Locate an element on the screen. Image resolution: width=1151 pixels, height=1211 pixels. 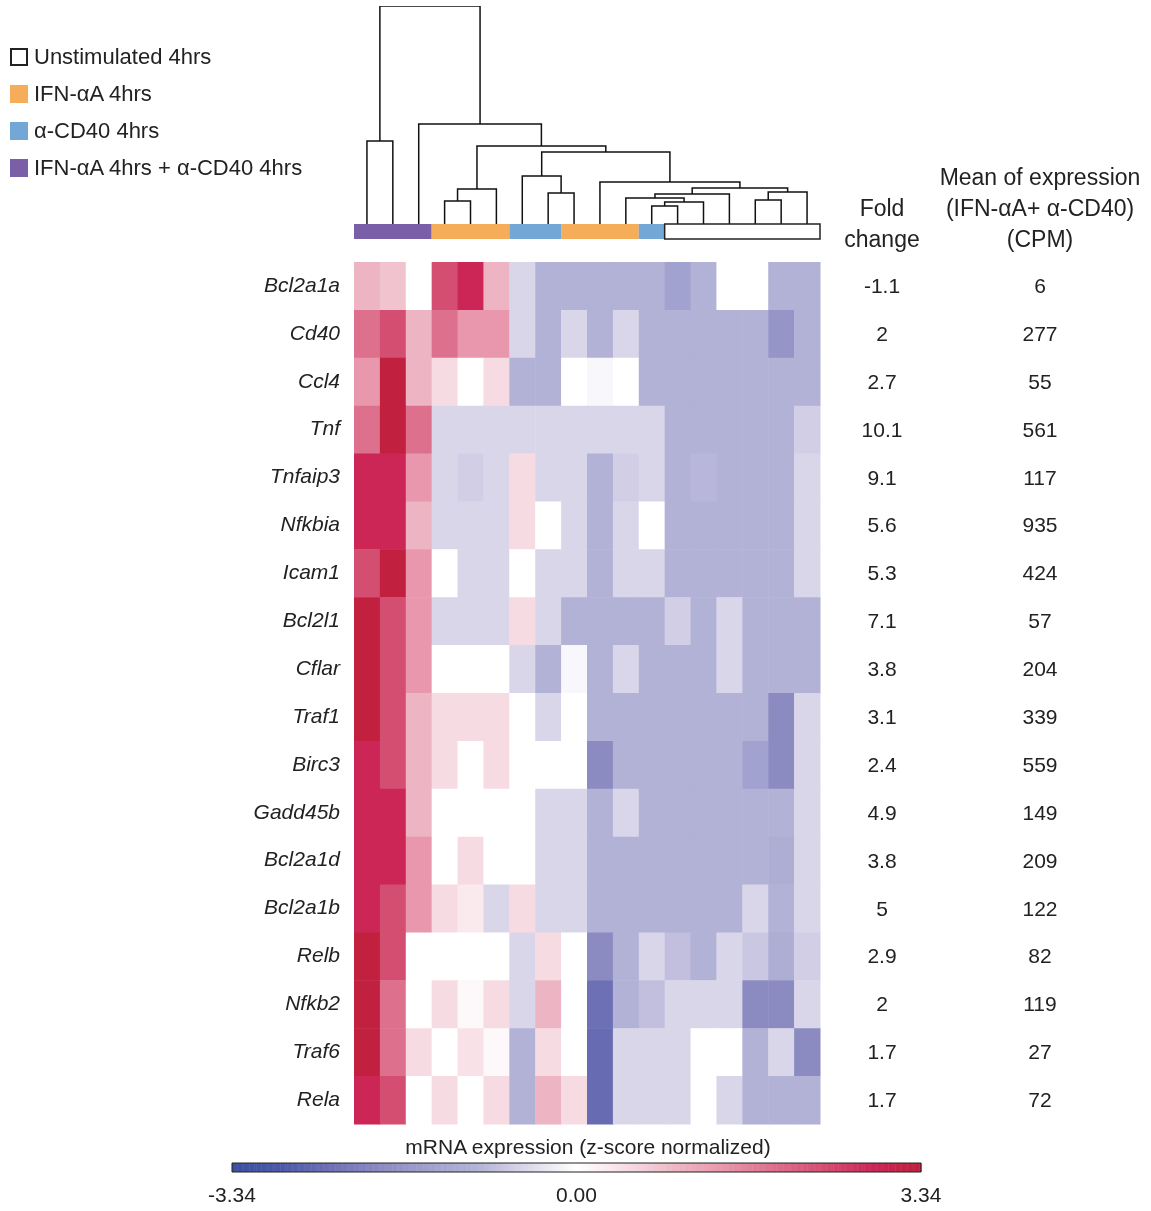
y-tick-label: Rela is located at coordinates (318, 1098).